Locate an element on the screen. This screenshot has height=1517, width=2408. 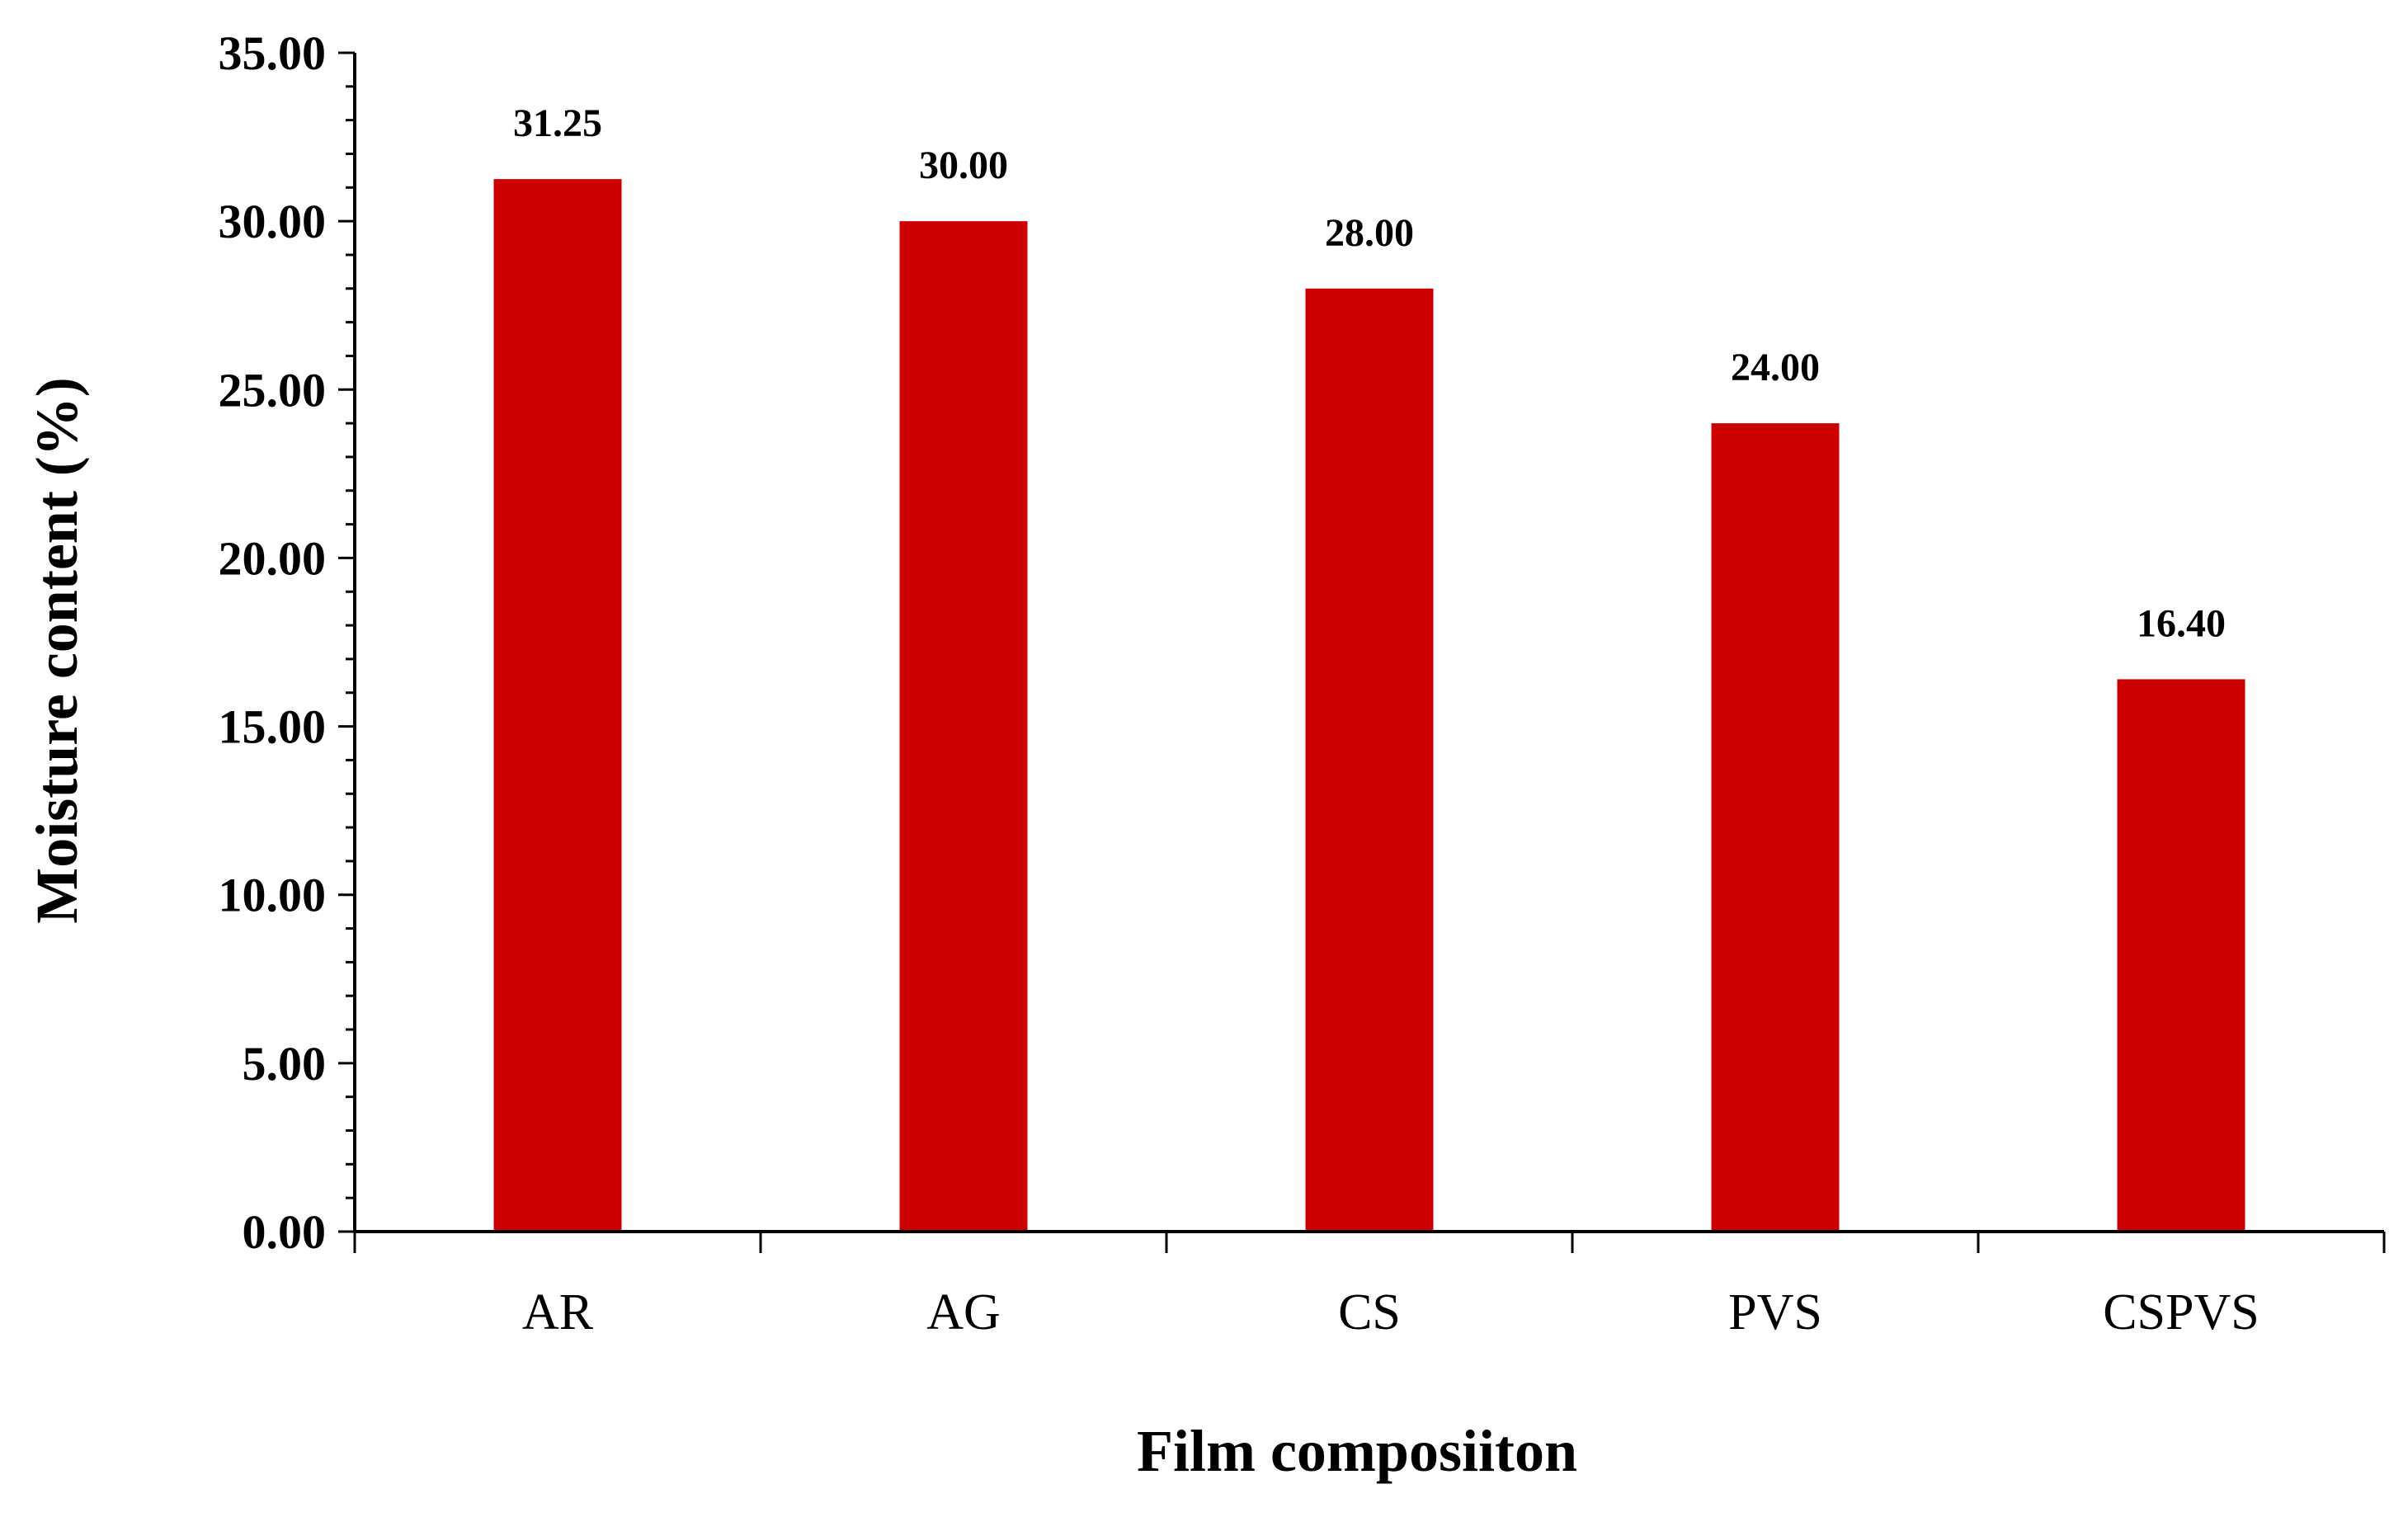
y-tick-label: 35.00 is located at coordinates (273, 53).